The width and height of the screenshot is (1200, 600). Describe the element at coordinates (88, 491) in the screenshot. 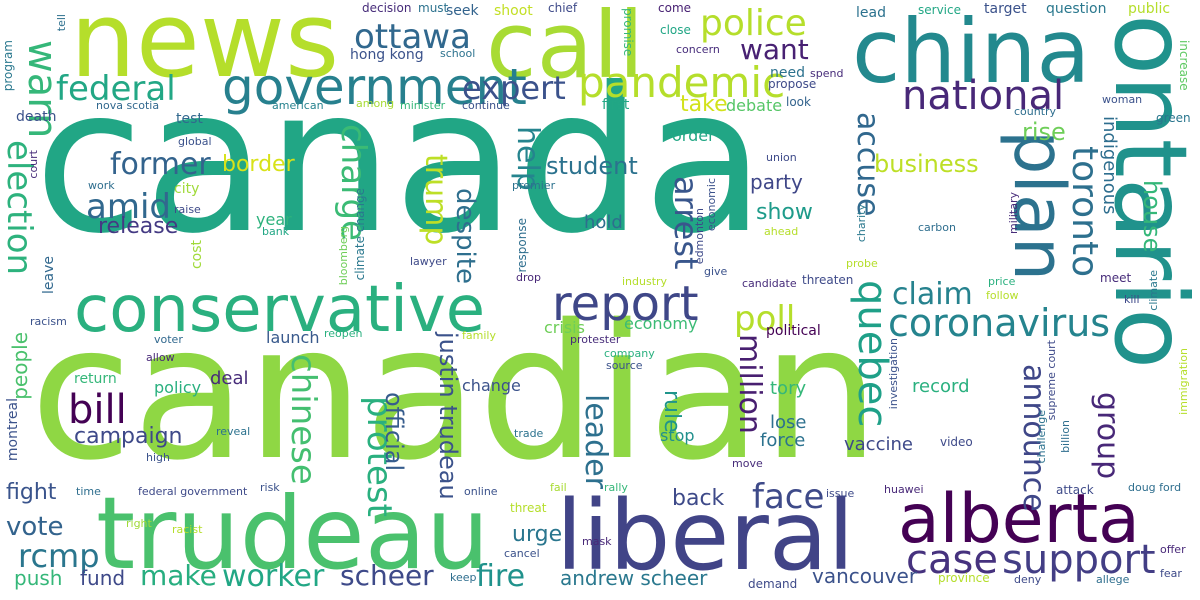

I see `word-time: time` at that location.